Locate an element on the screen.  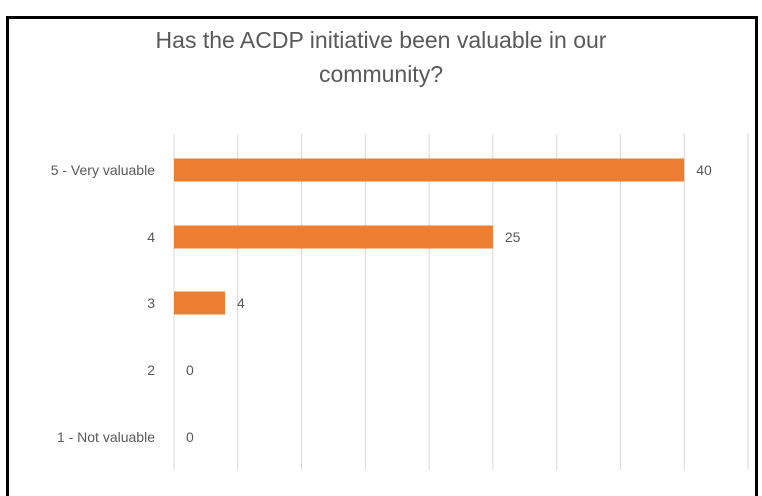
category-label: 4 is located at coordinates (151, 237).